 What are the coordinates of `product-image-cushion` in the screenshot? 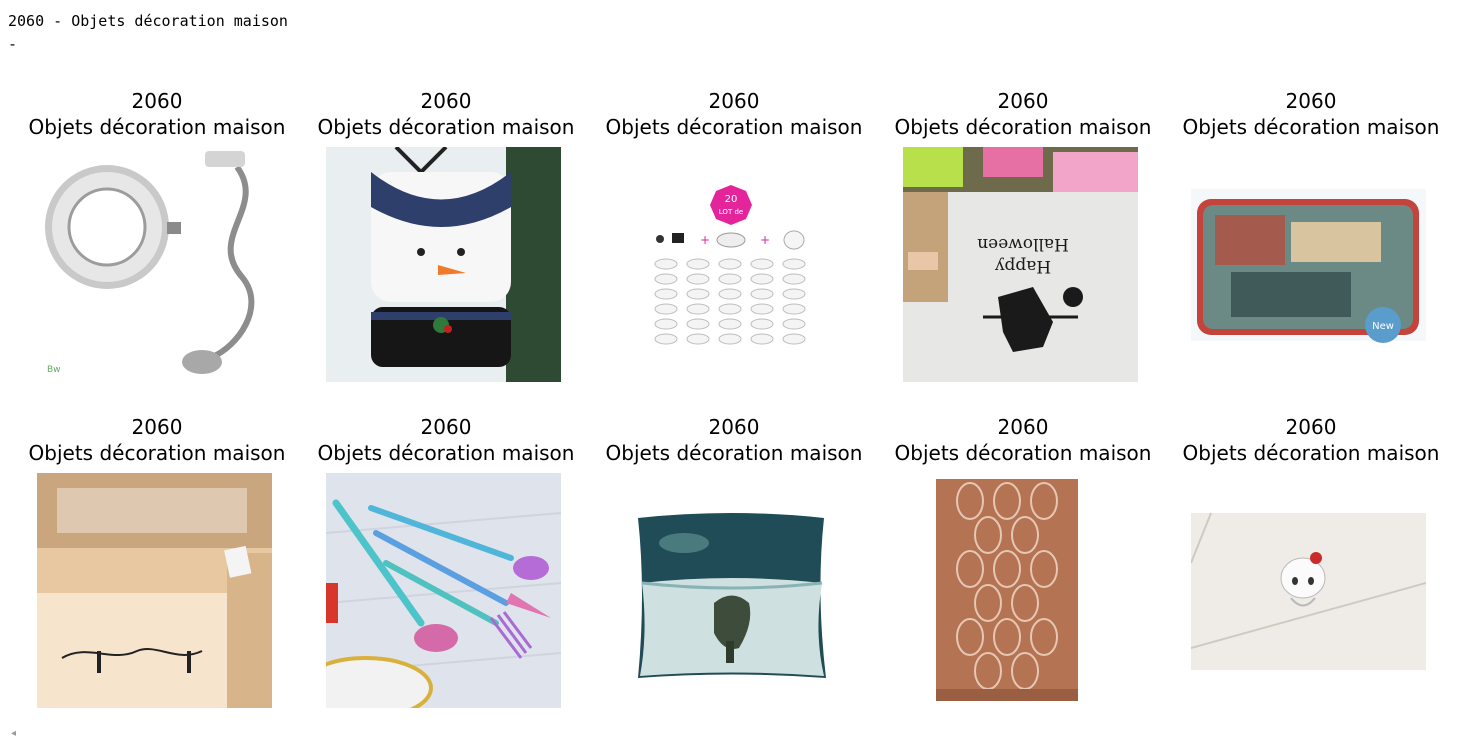 It's located at (731, 590).